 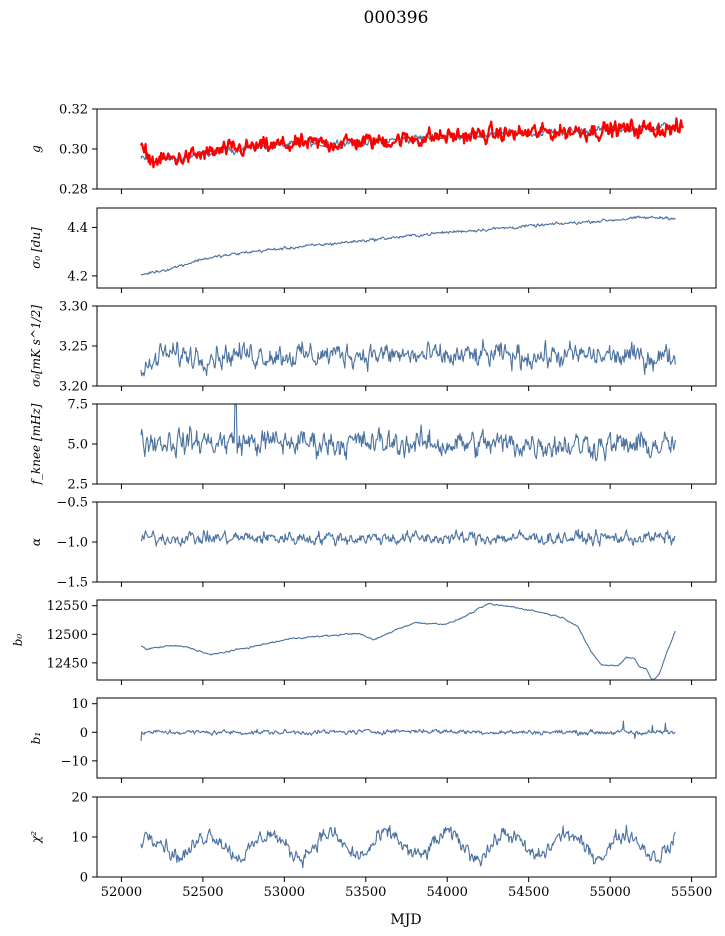 I want to click on x-tick-label: 52000, so click(x=121, y=892).